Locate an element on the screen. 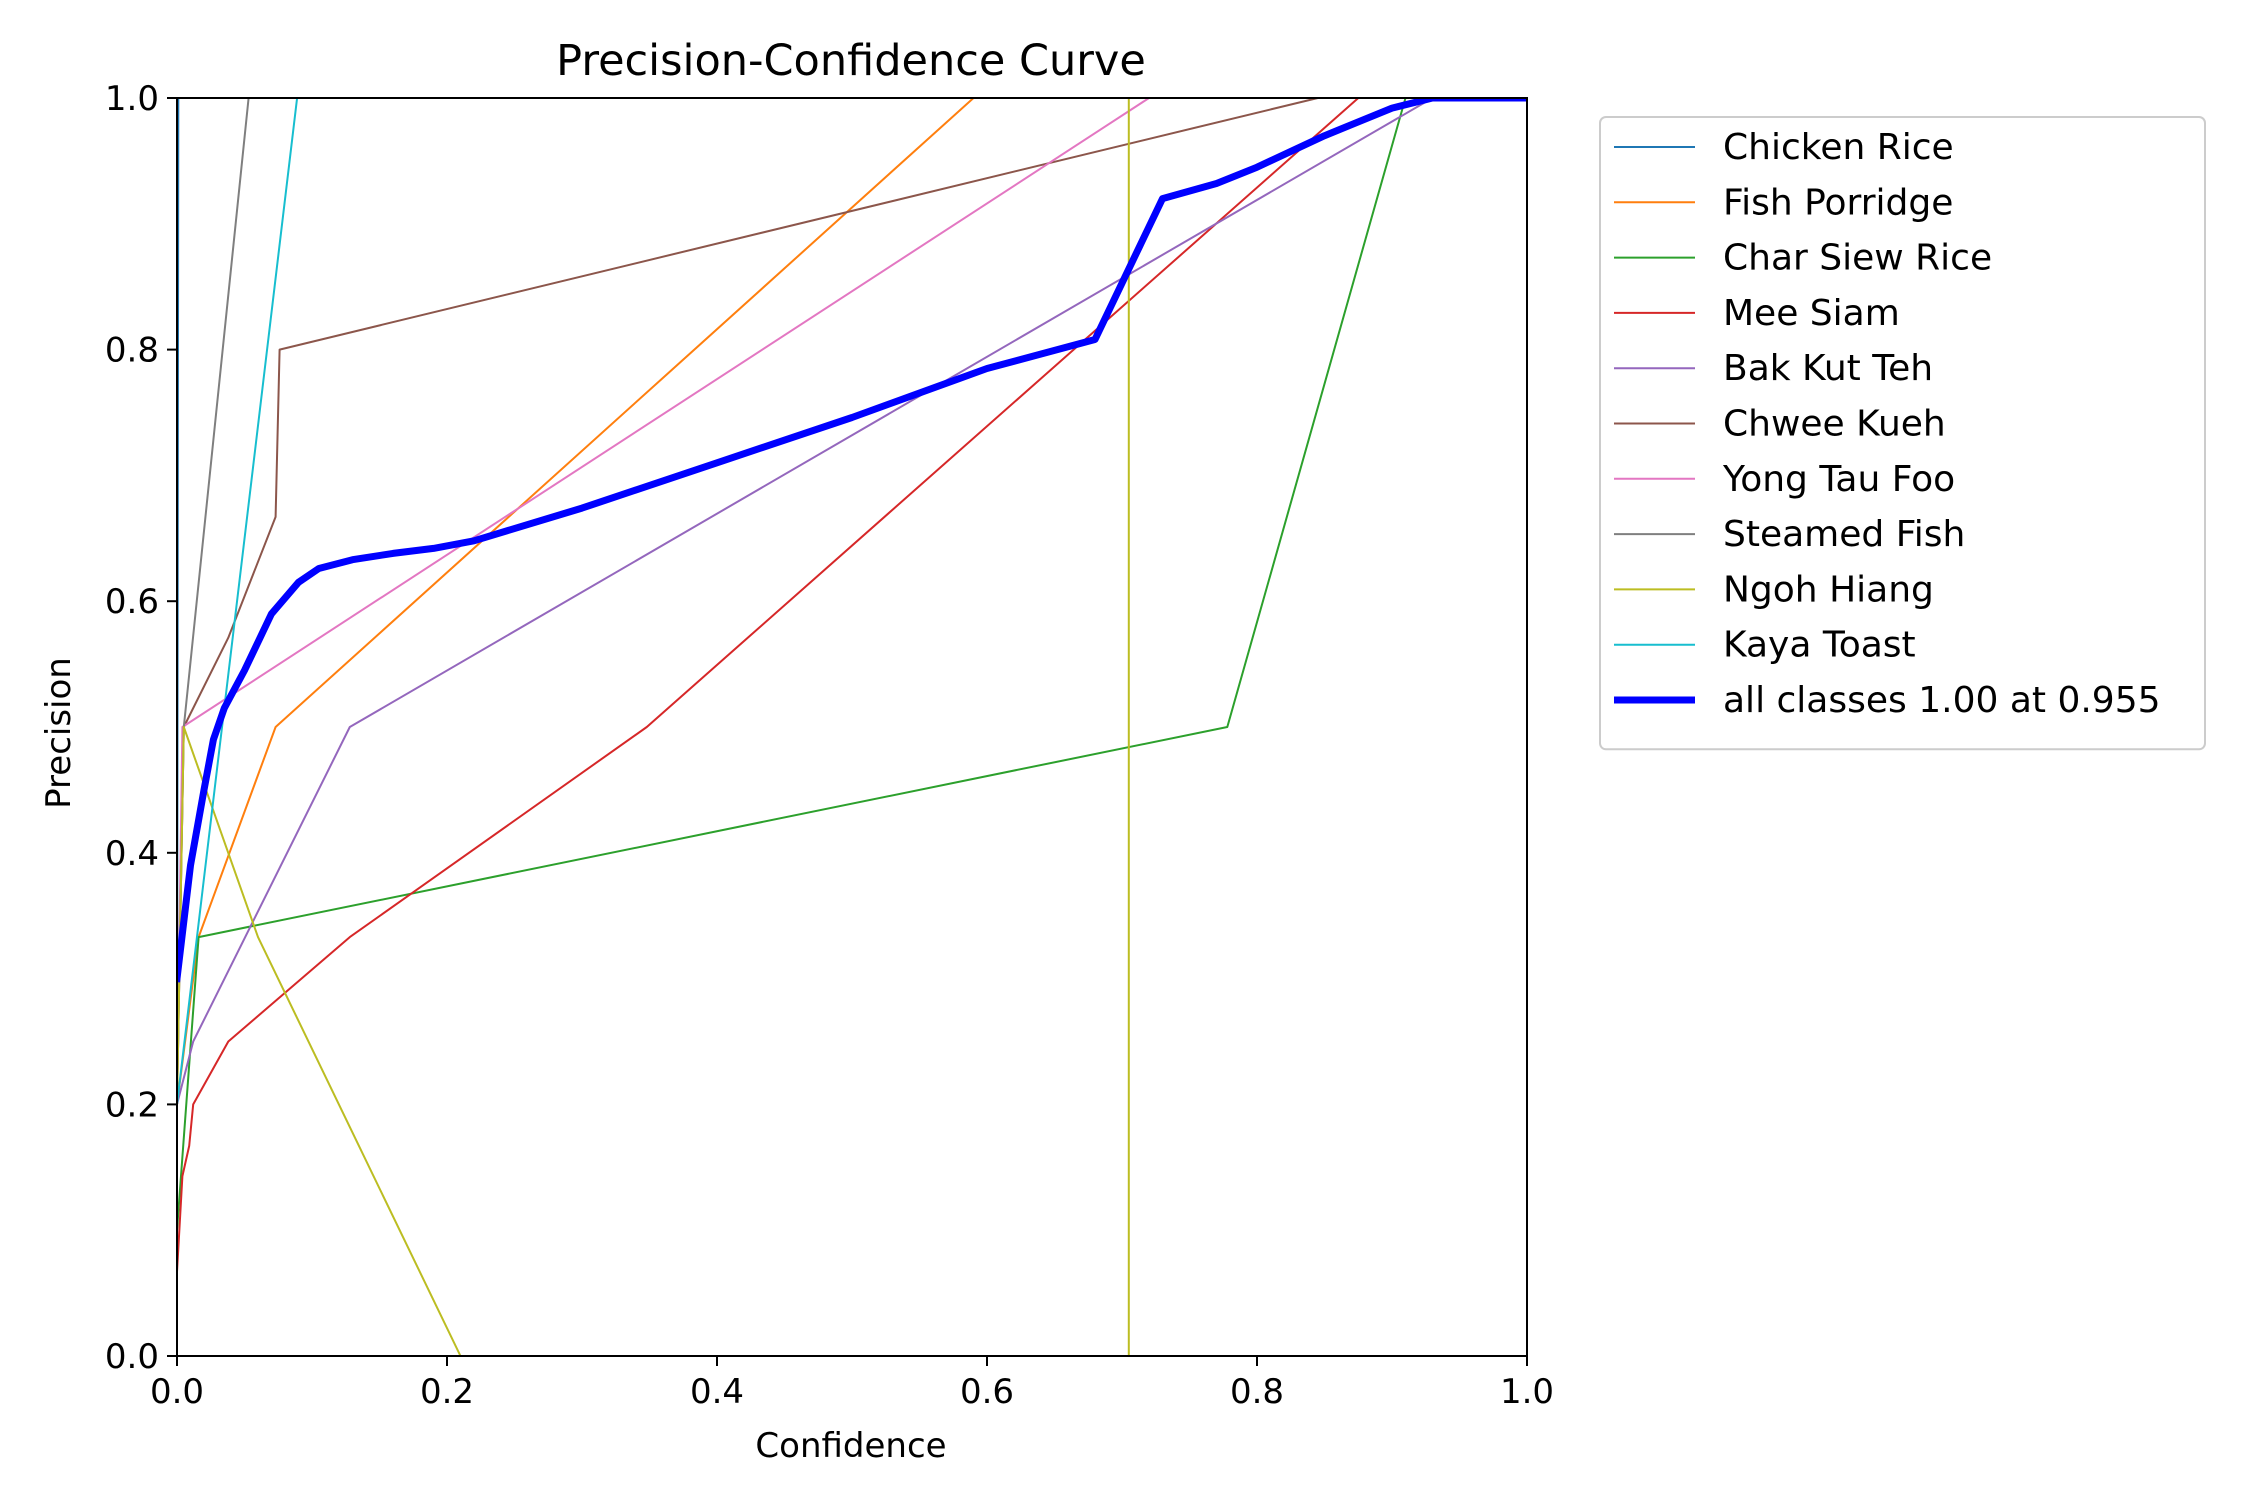  x-tick-label: 0.2 is located at coordinates (447, 1392).